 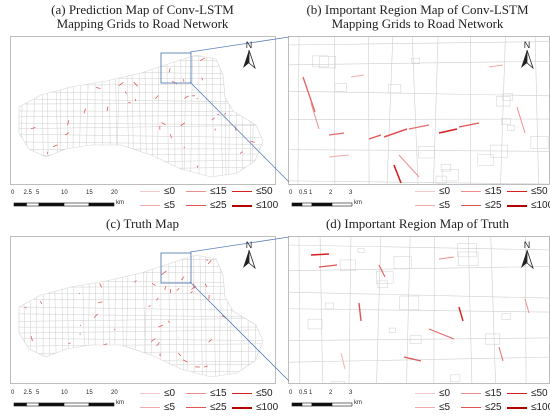 I want to click on north-arrow-c: N, so click(x=249, y=255).